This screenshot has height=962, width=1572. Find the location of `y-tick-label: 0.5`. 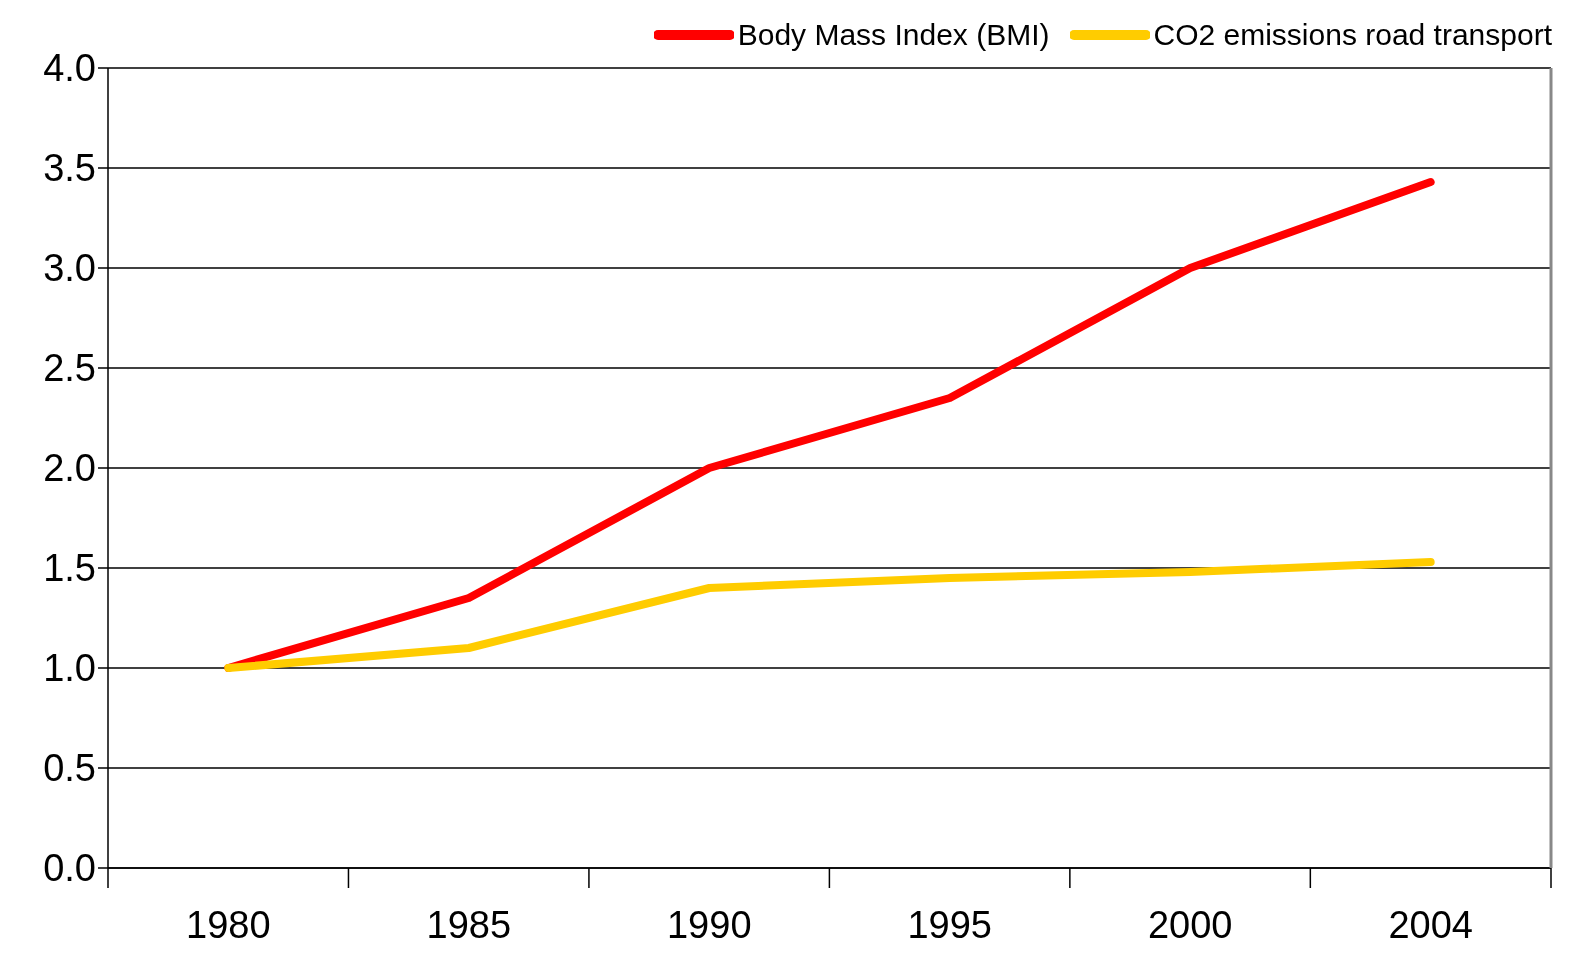

y-tick-label: 0.5 is located at coordinates (69, 768).